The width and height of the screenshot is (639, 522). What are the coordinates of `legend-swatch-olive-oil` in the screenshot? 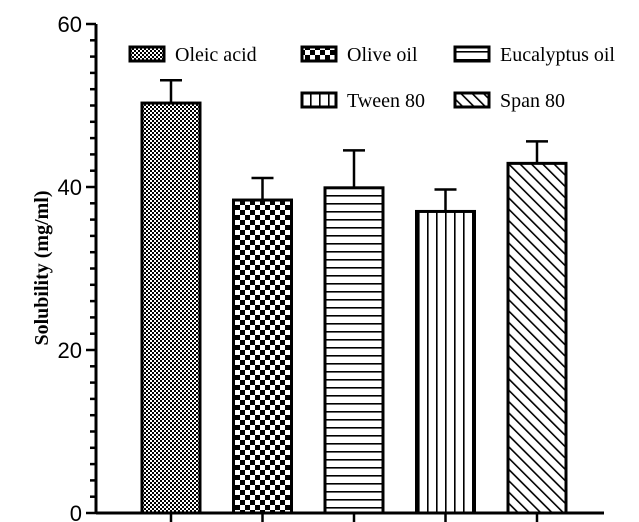 It's located at (319, 54).